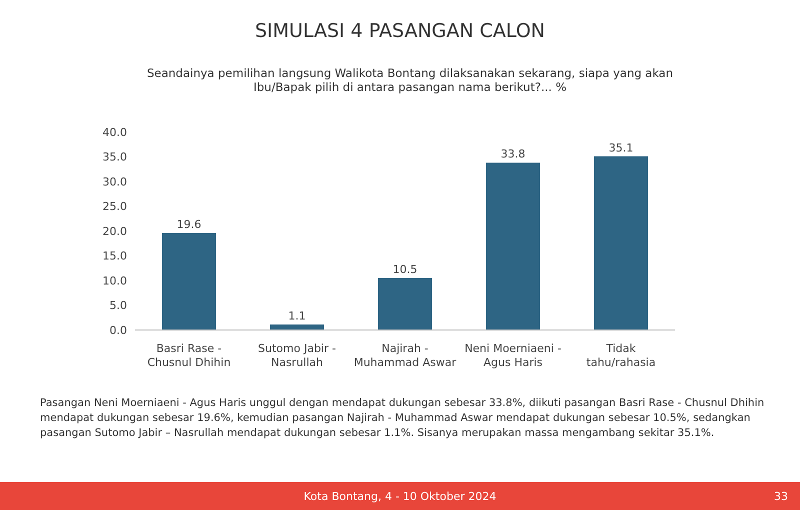 The width and height of the screenshot is (800, 510). What do you see at coordinates (781, 496) in the screenshot?
I see `text: 33` at bounding box center [781, 496].